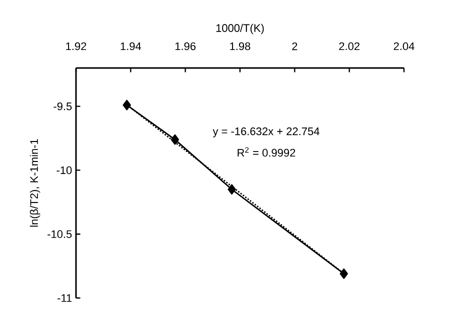 The height and width of the screenshot is (312, 474). I want to click on y-tick-label: -9.5, so click(63, 106).